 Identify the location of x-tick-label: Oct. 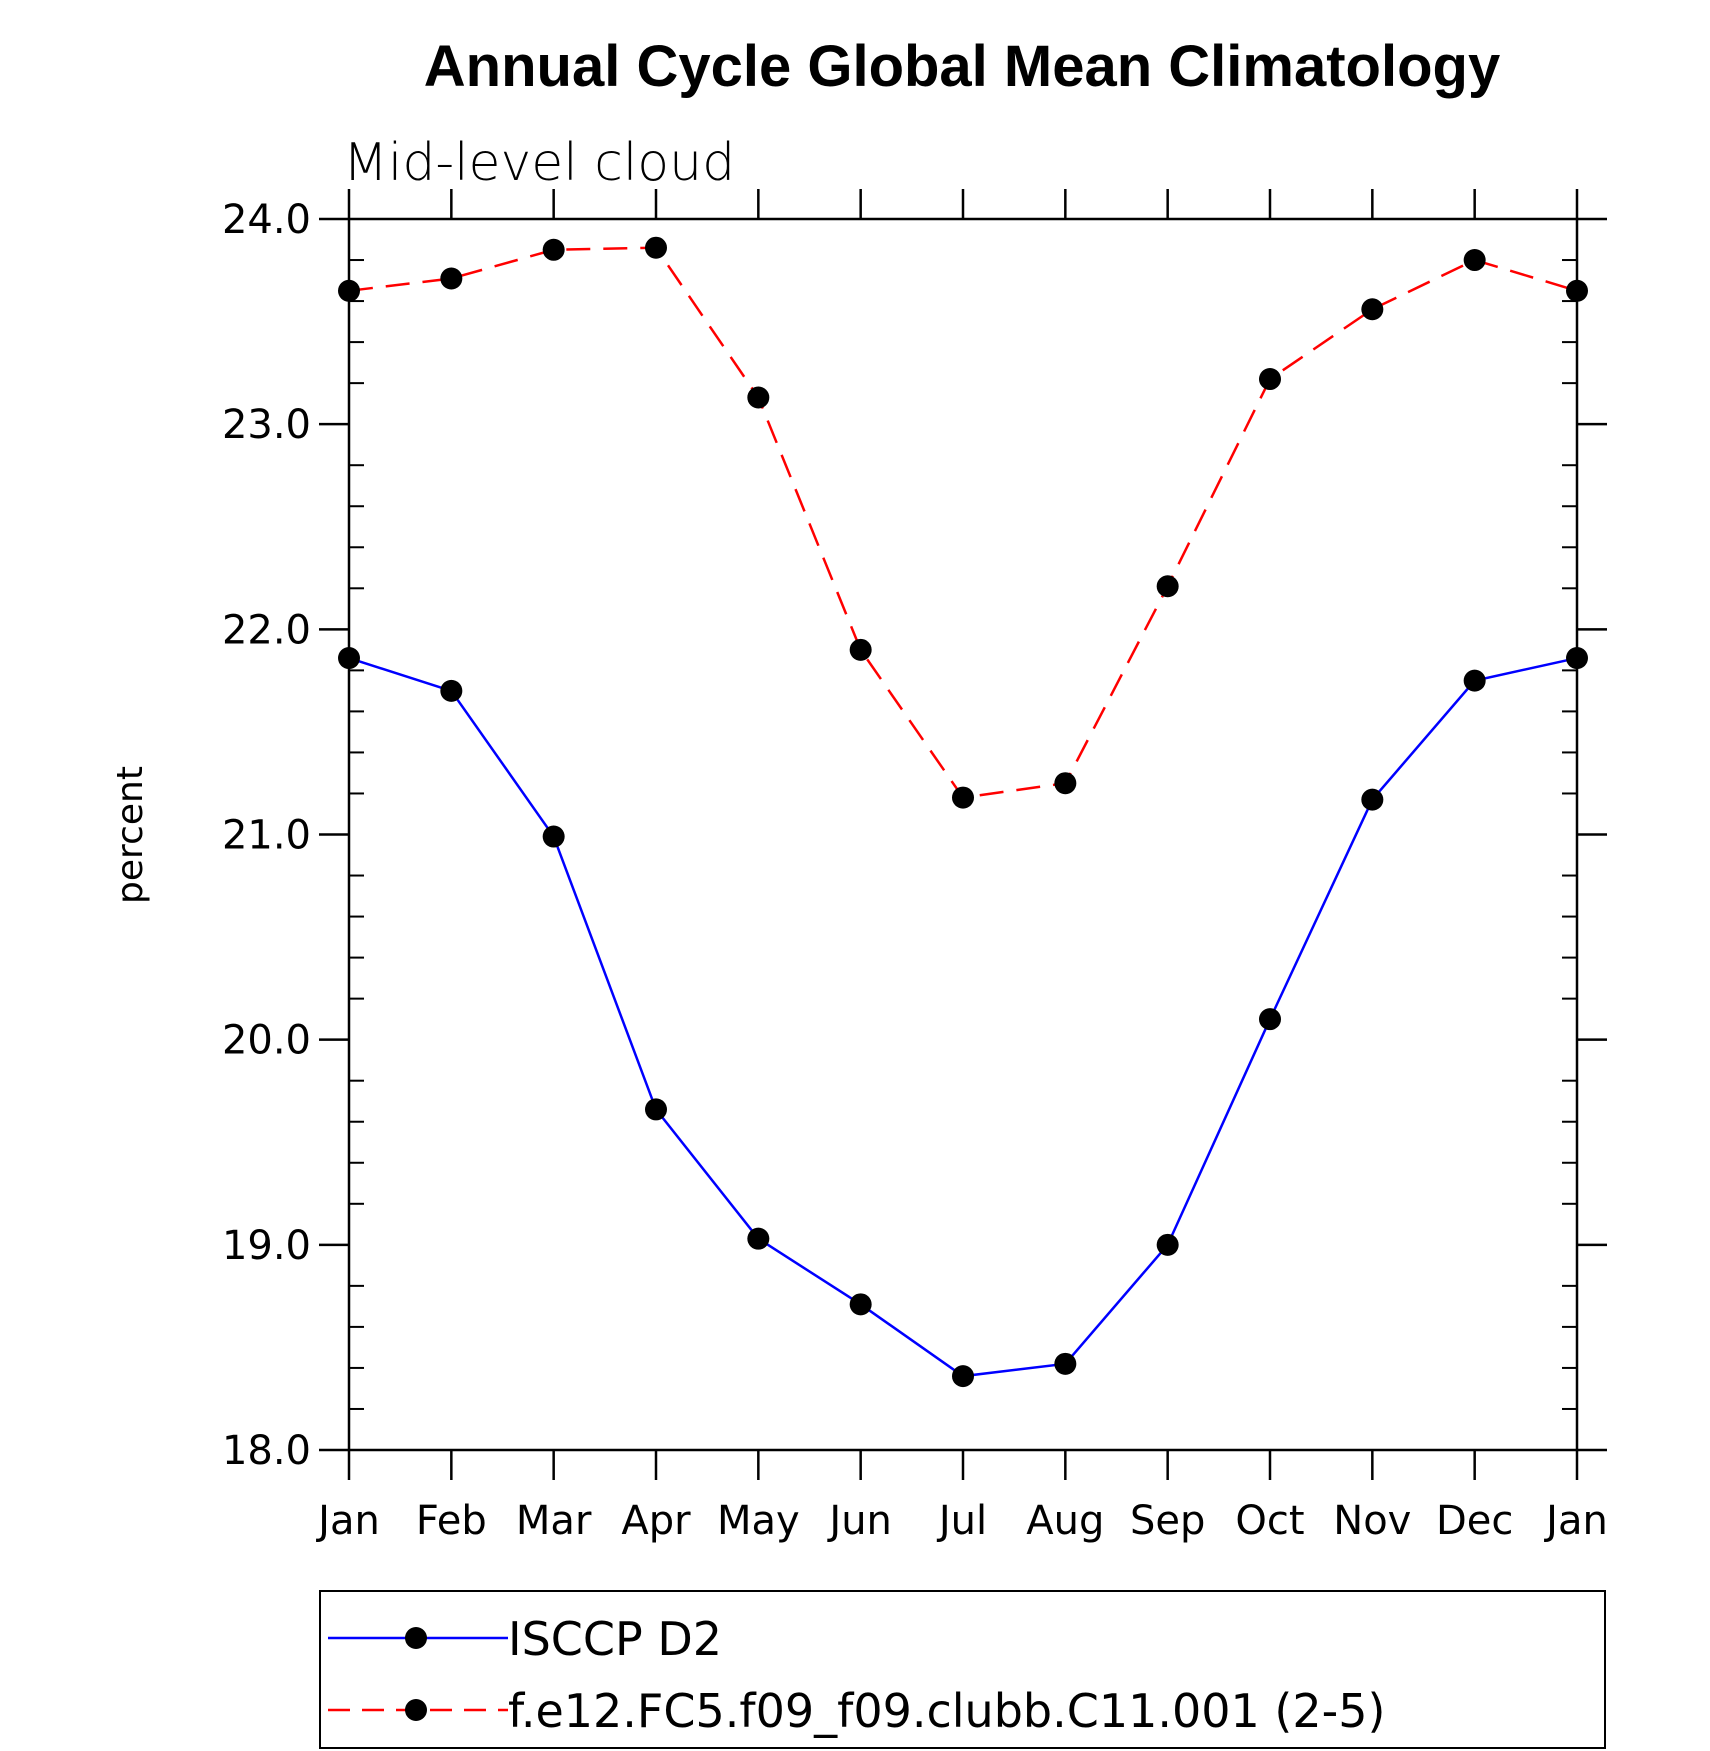
(1269, 1521).